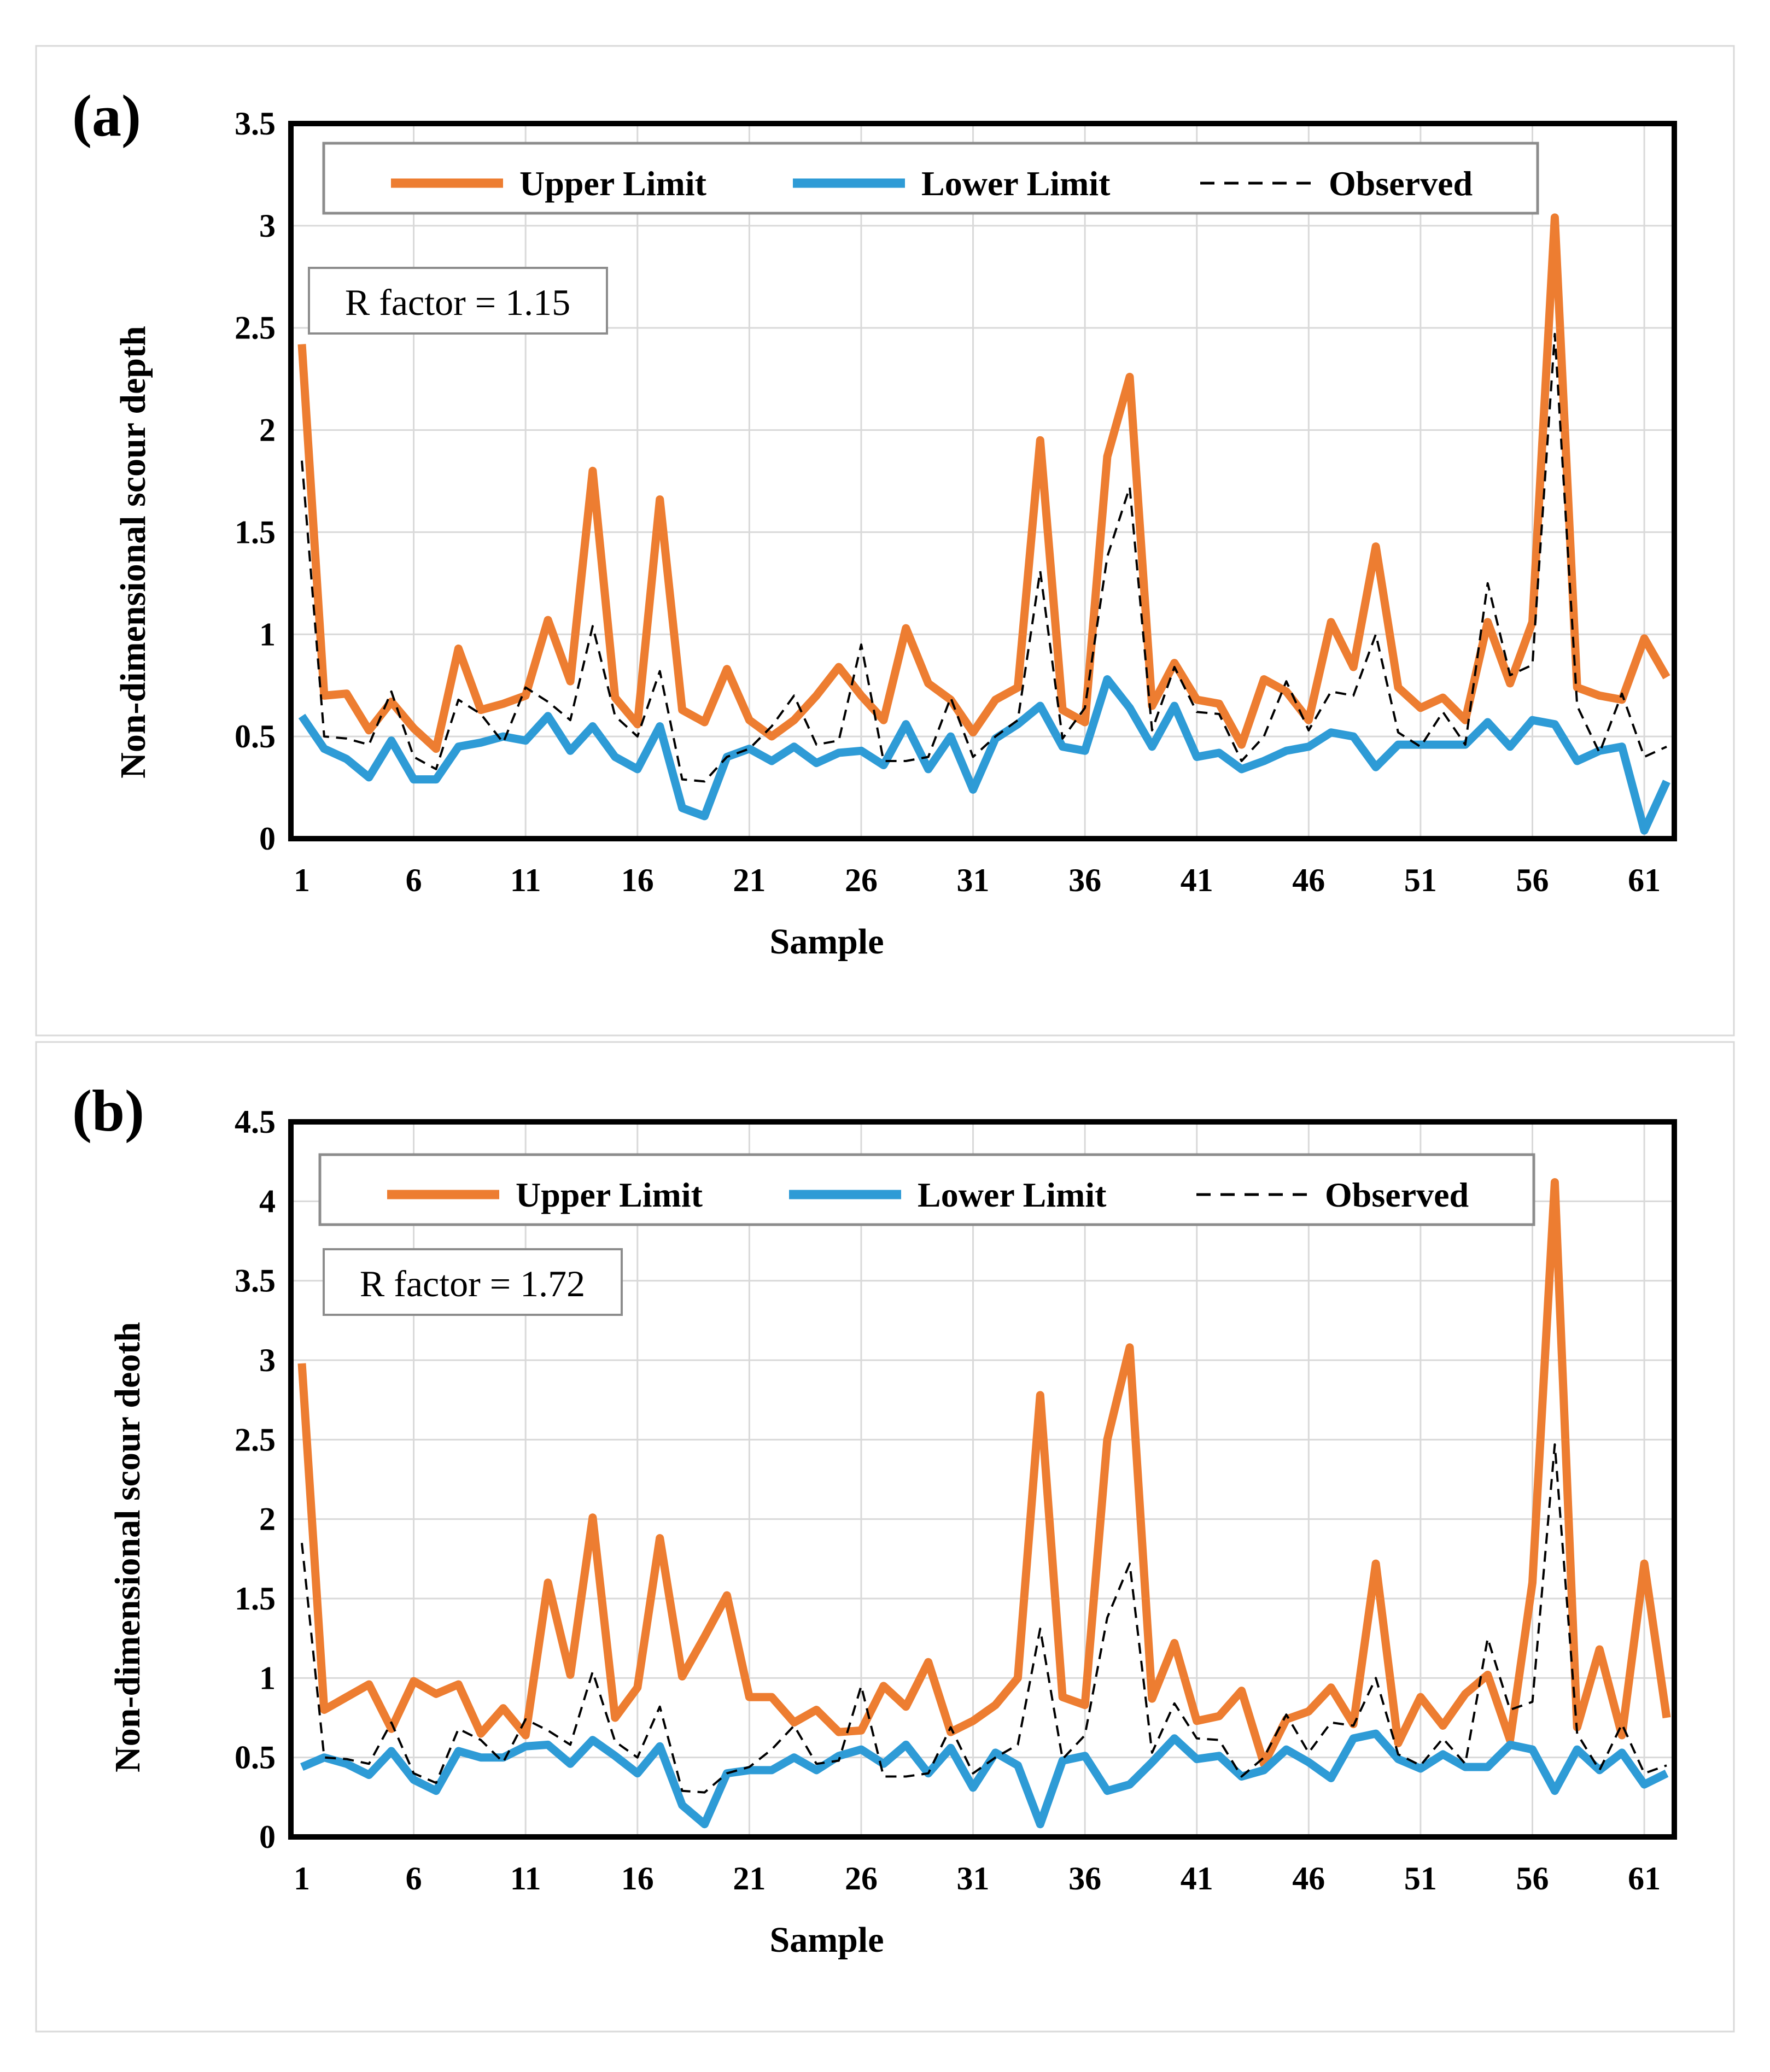 This screenshot has height=2072, width=1770. What do you see at coordinates (128, 1547) in the screenshot?
I see `panel-b-y-axis-title: Non-dimensional scour deoth` at bounding box center [128, 1547].